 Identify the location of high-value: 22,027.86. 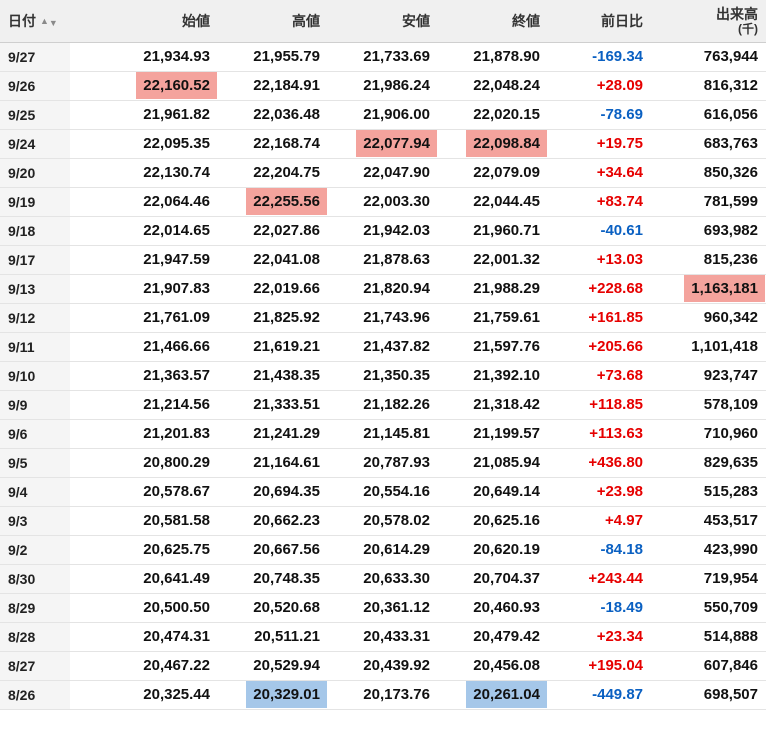
(286, 230).